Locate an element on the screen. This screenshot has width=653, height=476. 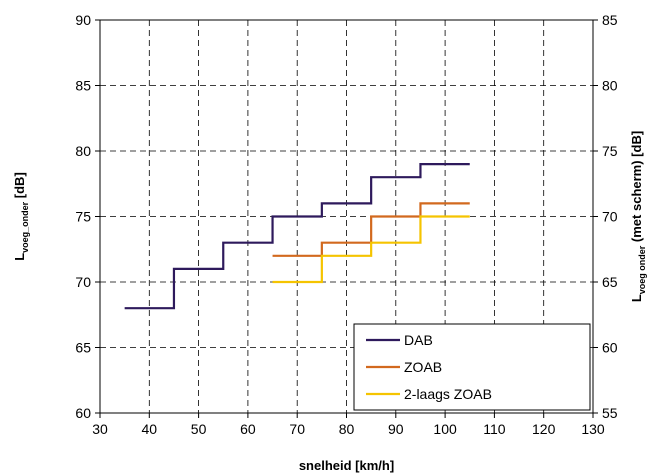
y2-tick-labels: 55 60 65 70 75 80 85 is located at coordinates (610, 216).